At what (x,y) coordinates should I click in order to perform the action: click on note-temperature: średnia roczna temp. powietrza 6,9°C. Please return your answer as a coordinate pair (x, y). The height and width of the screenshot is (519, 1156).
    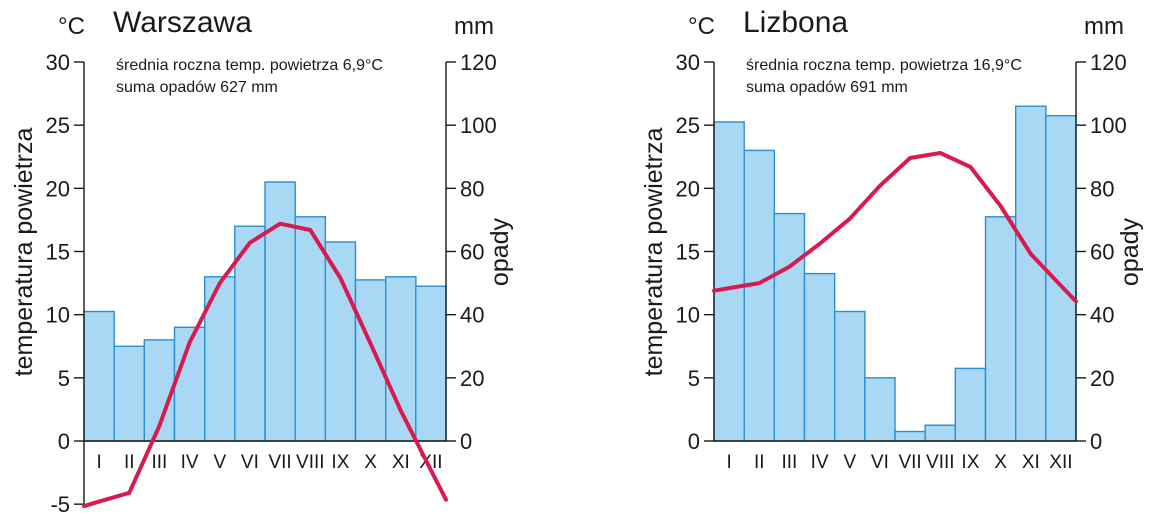
    Looking at the image, I should click on (249, 65).